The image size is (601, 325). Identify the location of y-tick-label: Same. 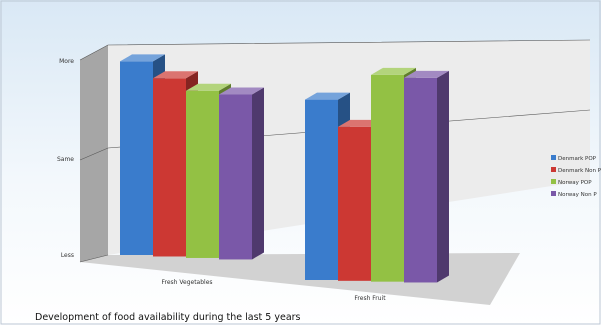
(65, 159).